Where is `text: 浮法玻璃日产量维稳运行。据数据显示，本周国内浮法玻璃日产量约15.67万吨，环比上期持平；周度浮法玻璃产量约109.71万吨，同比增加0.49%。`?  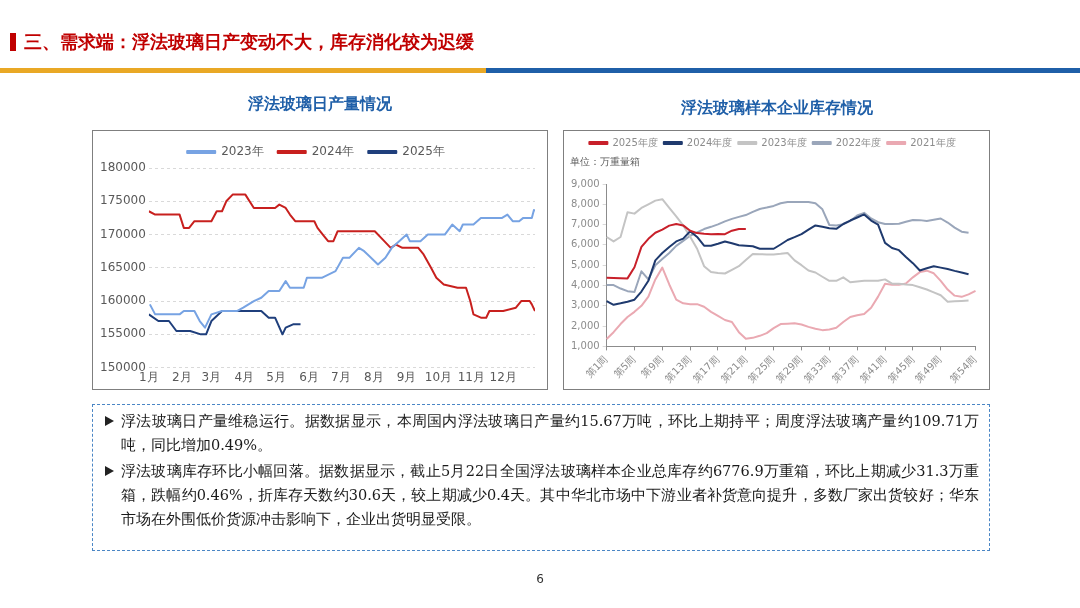
text: 浮法玻璃日产量维稳运行。据数据显示，本周国内浮法玻璃日产量约15.67万吨，环比上期持平；周度浮法玻璃产量约109.71万吨，同比增加0.49%。 is located at coordinates (550, 433).